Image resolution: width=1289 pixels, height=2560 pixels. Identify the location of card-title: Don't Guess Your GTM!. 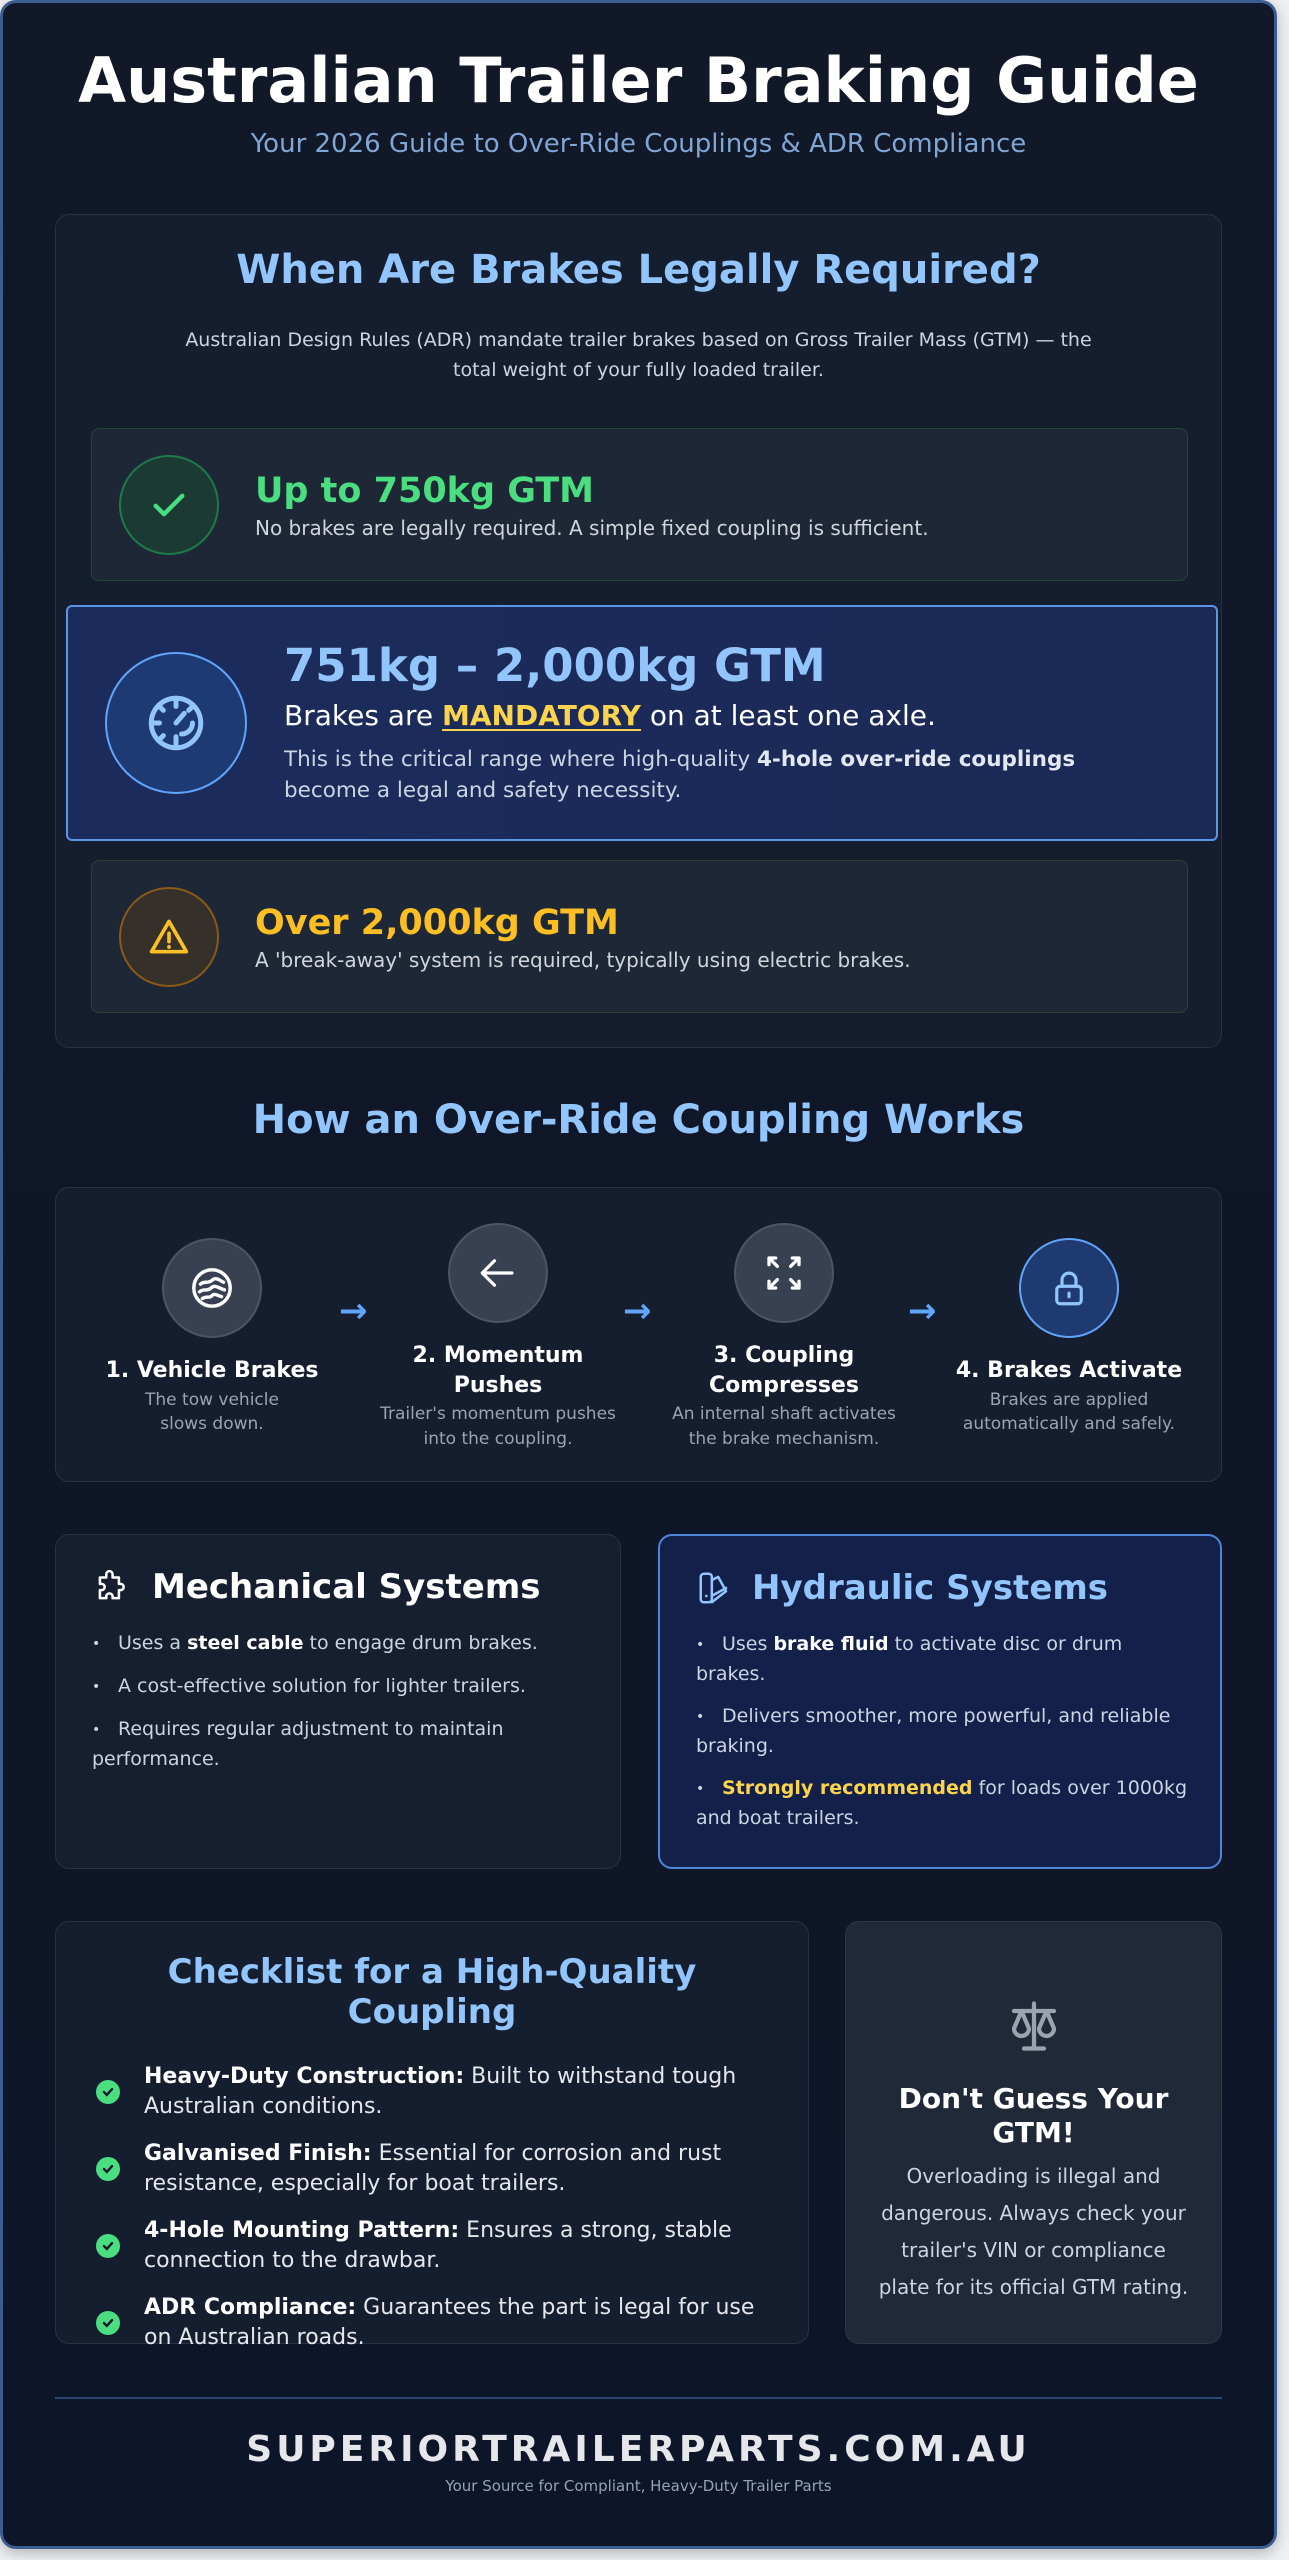
(1033, 2115).